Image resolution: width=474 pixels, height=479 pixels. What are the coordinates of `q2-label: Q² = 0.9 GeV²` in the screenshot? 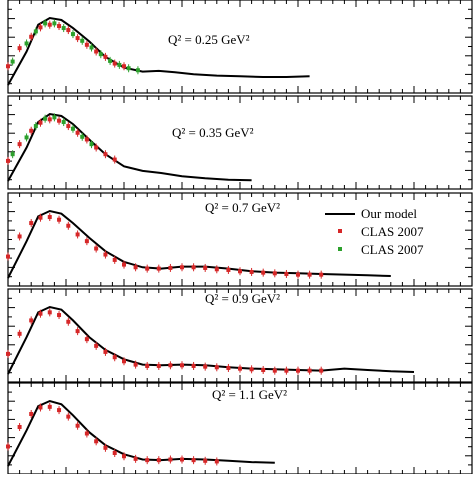 It's located at (242, 298).